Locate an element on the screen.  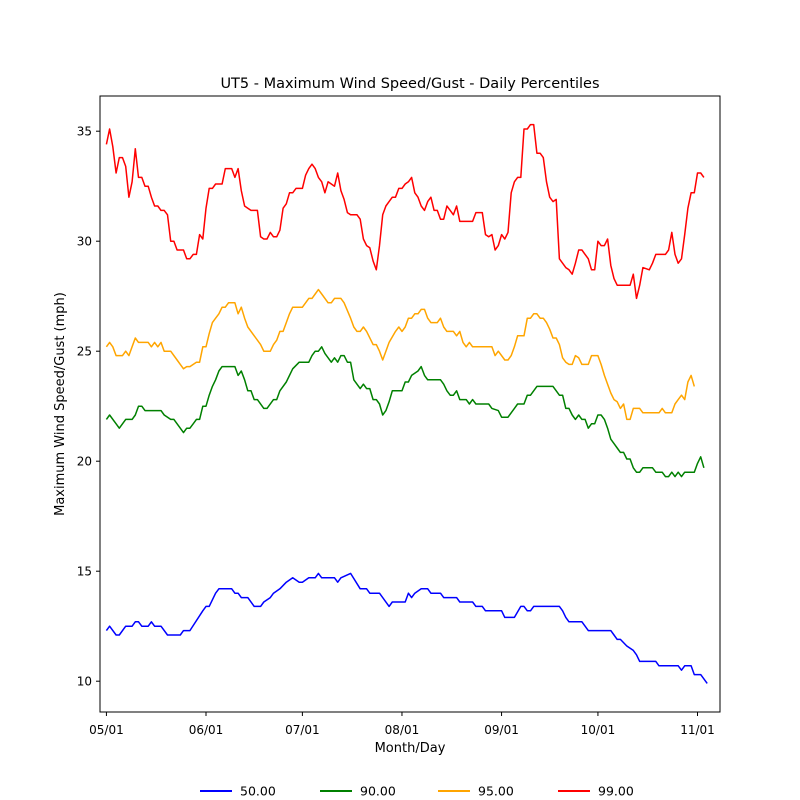
y-axis-label: Maximum Wind Speed/Gust (mph) is located at coordinates (60, 404).